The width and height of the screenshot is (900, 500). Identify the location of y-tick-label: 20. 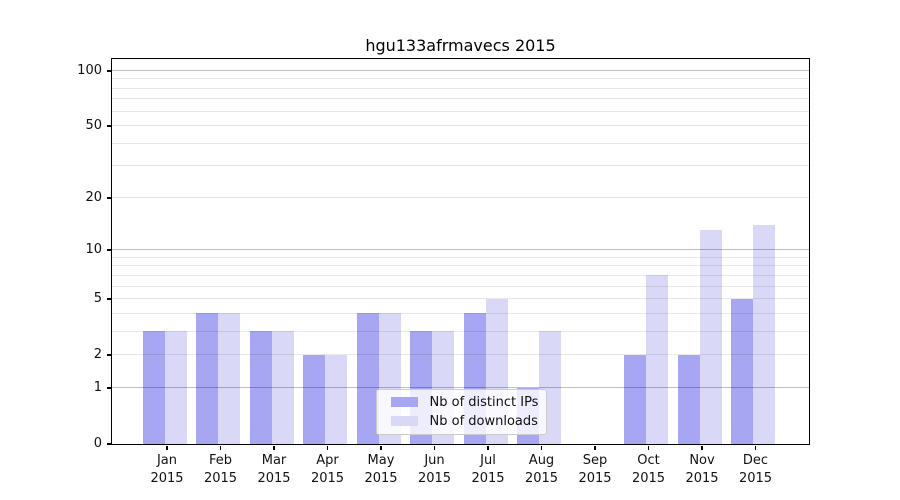
(93, 197).